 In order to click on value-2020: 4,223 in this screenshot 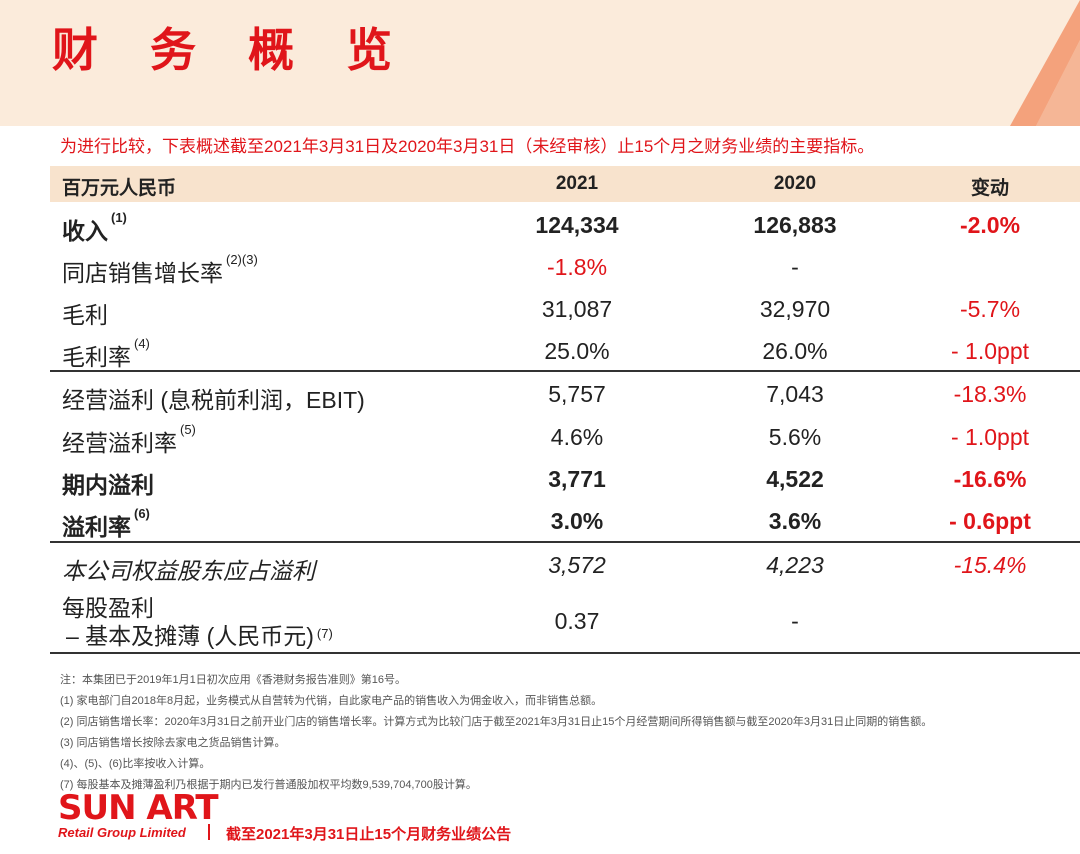, I will do `click(795, 565)`.